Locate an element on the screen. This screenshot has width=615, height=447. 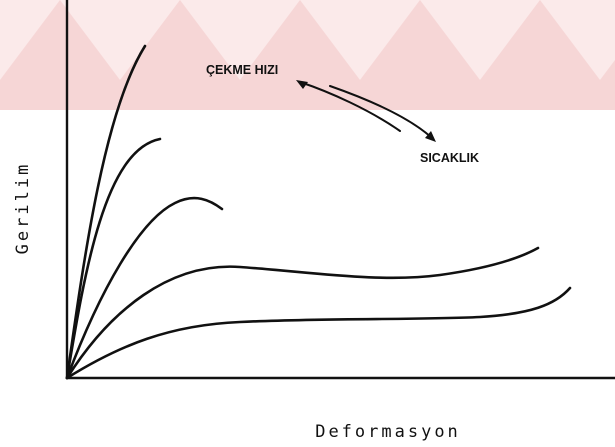
y-axis-label: Gerilim is located at coordinates (23, 208).